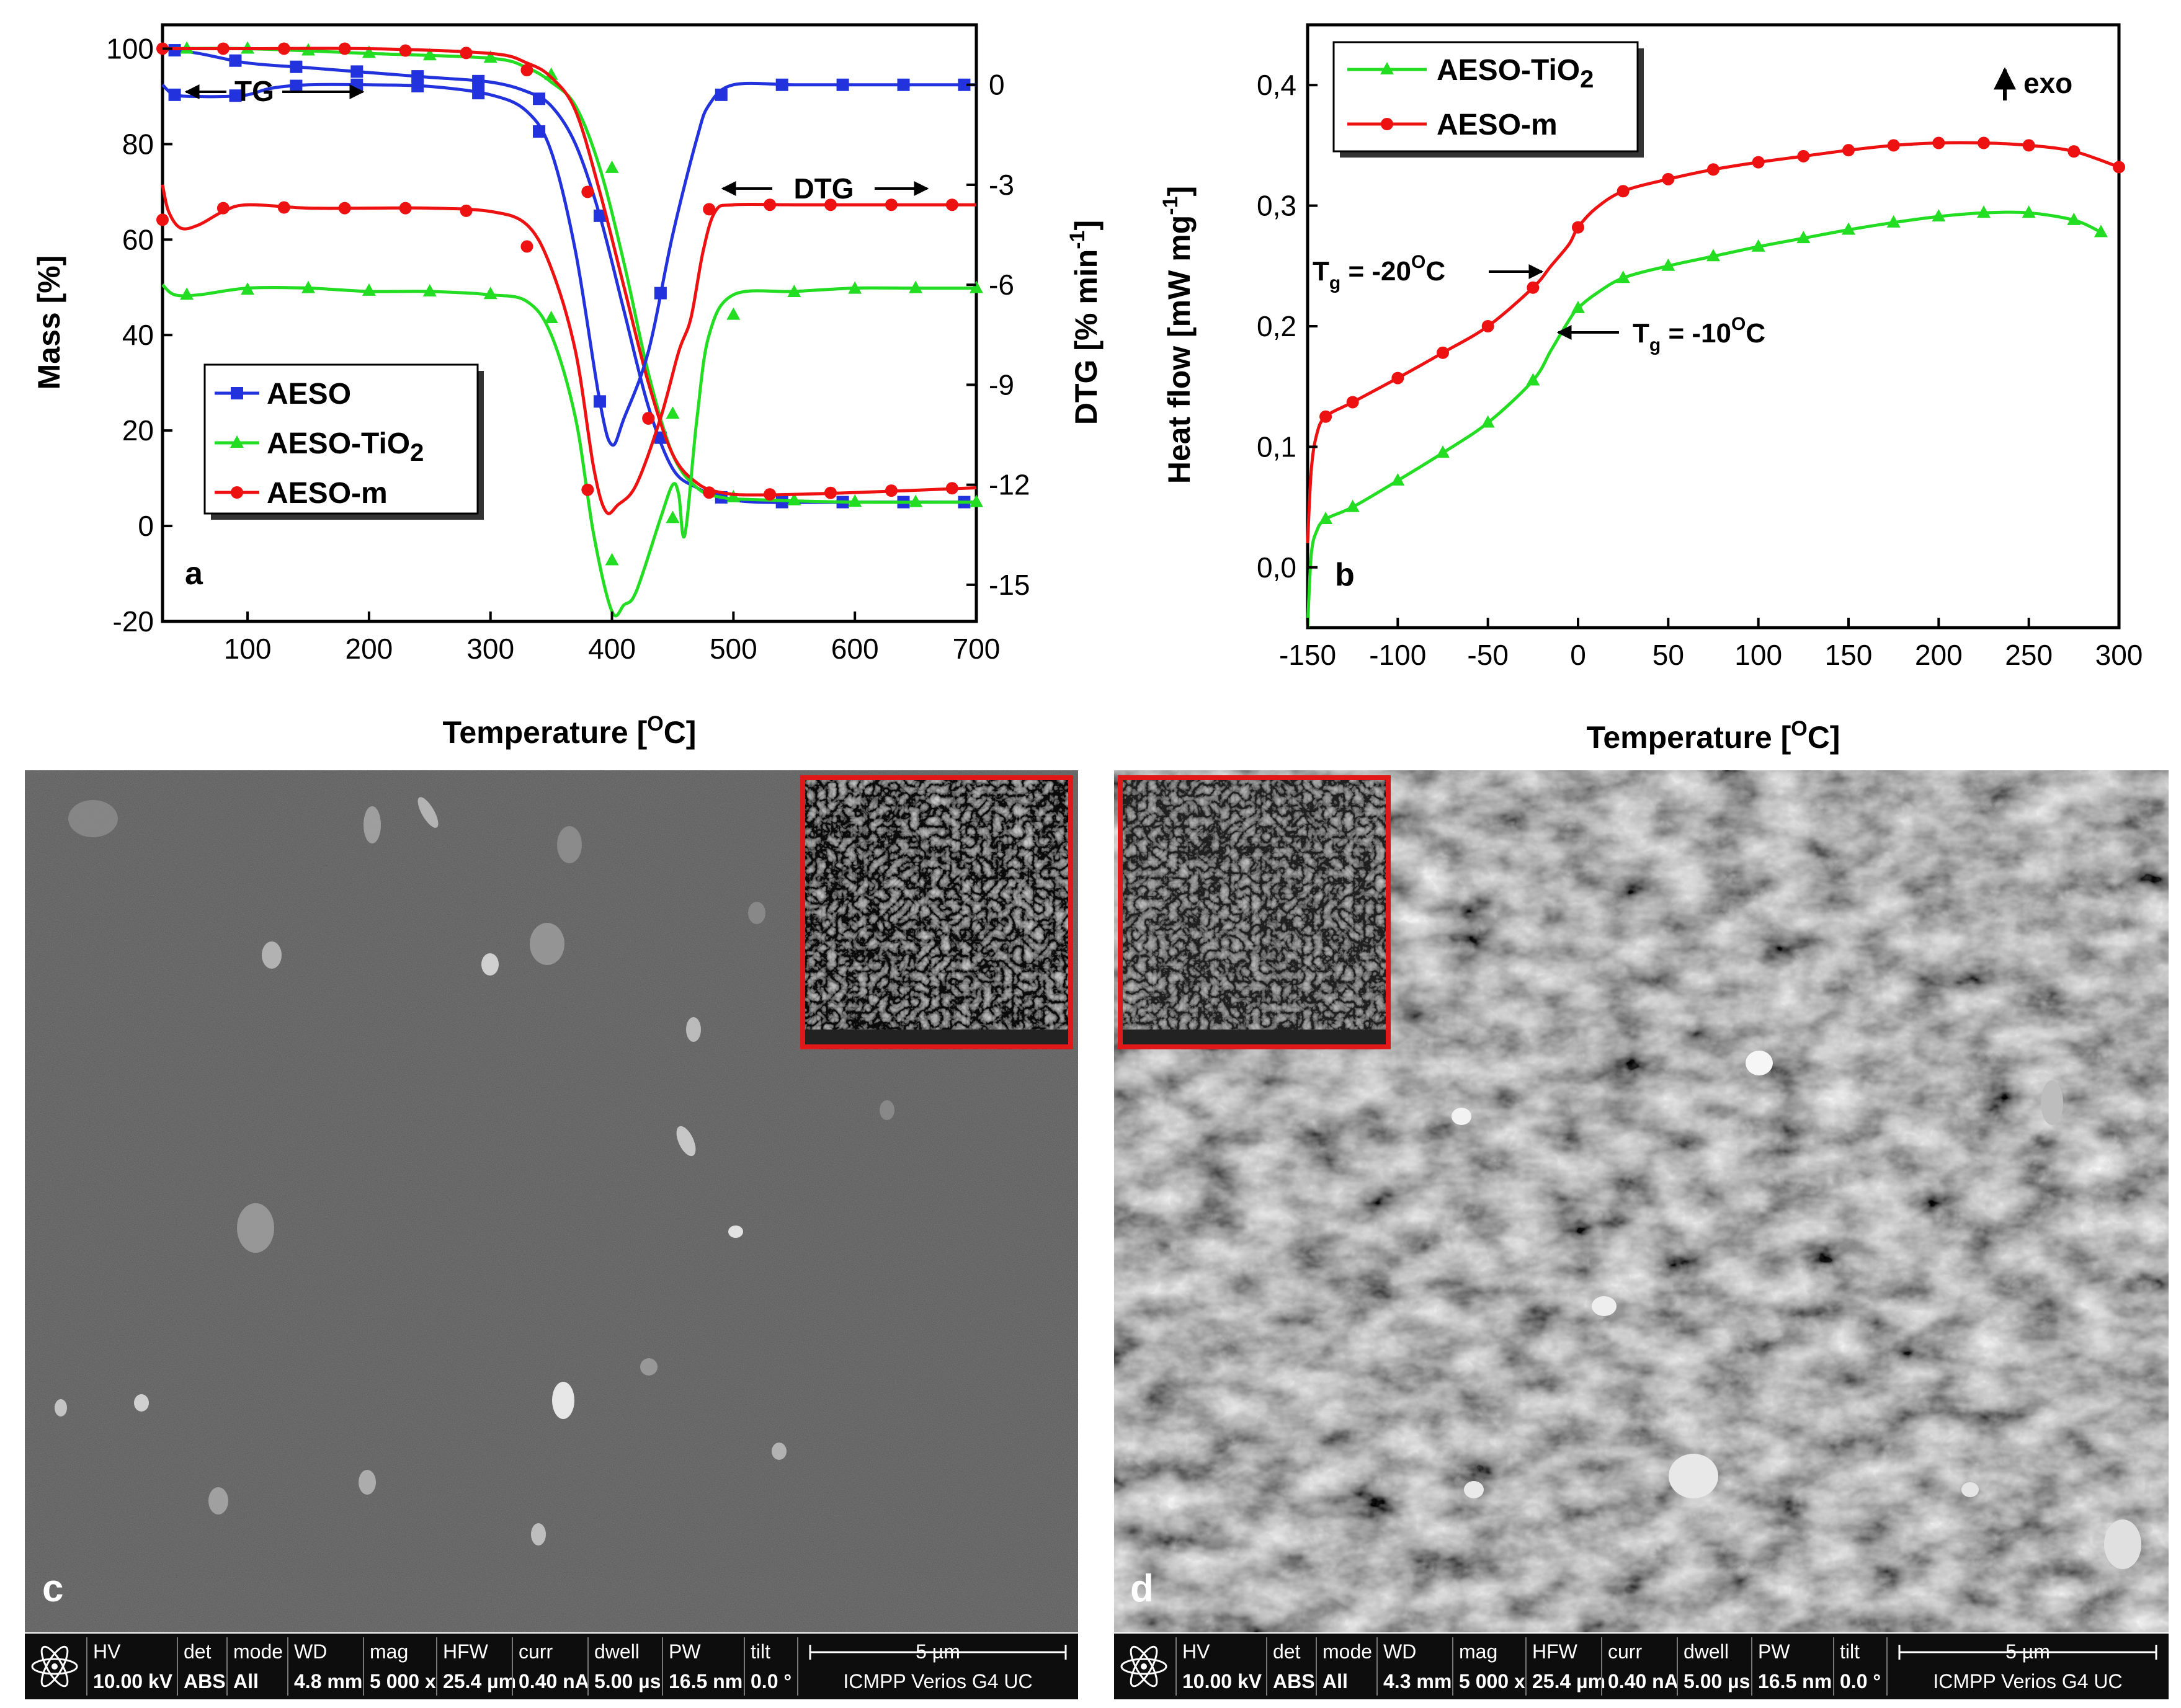  I want to click on y2-axis-title-a: DTG [% min-1], so click(1085, 322).